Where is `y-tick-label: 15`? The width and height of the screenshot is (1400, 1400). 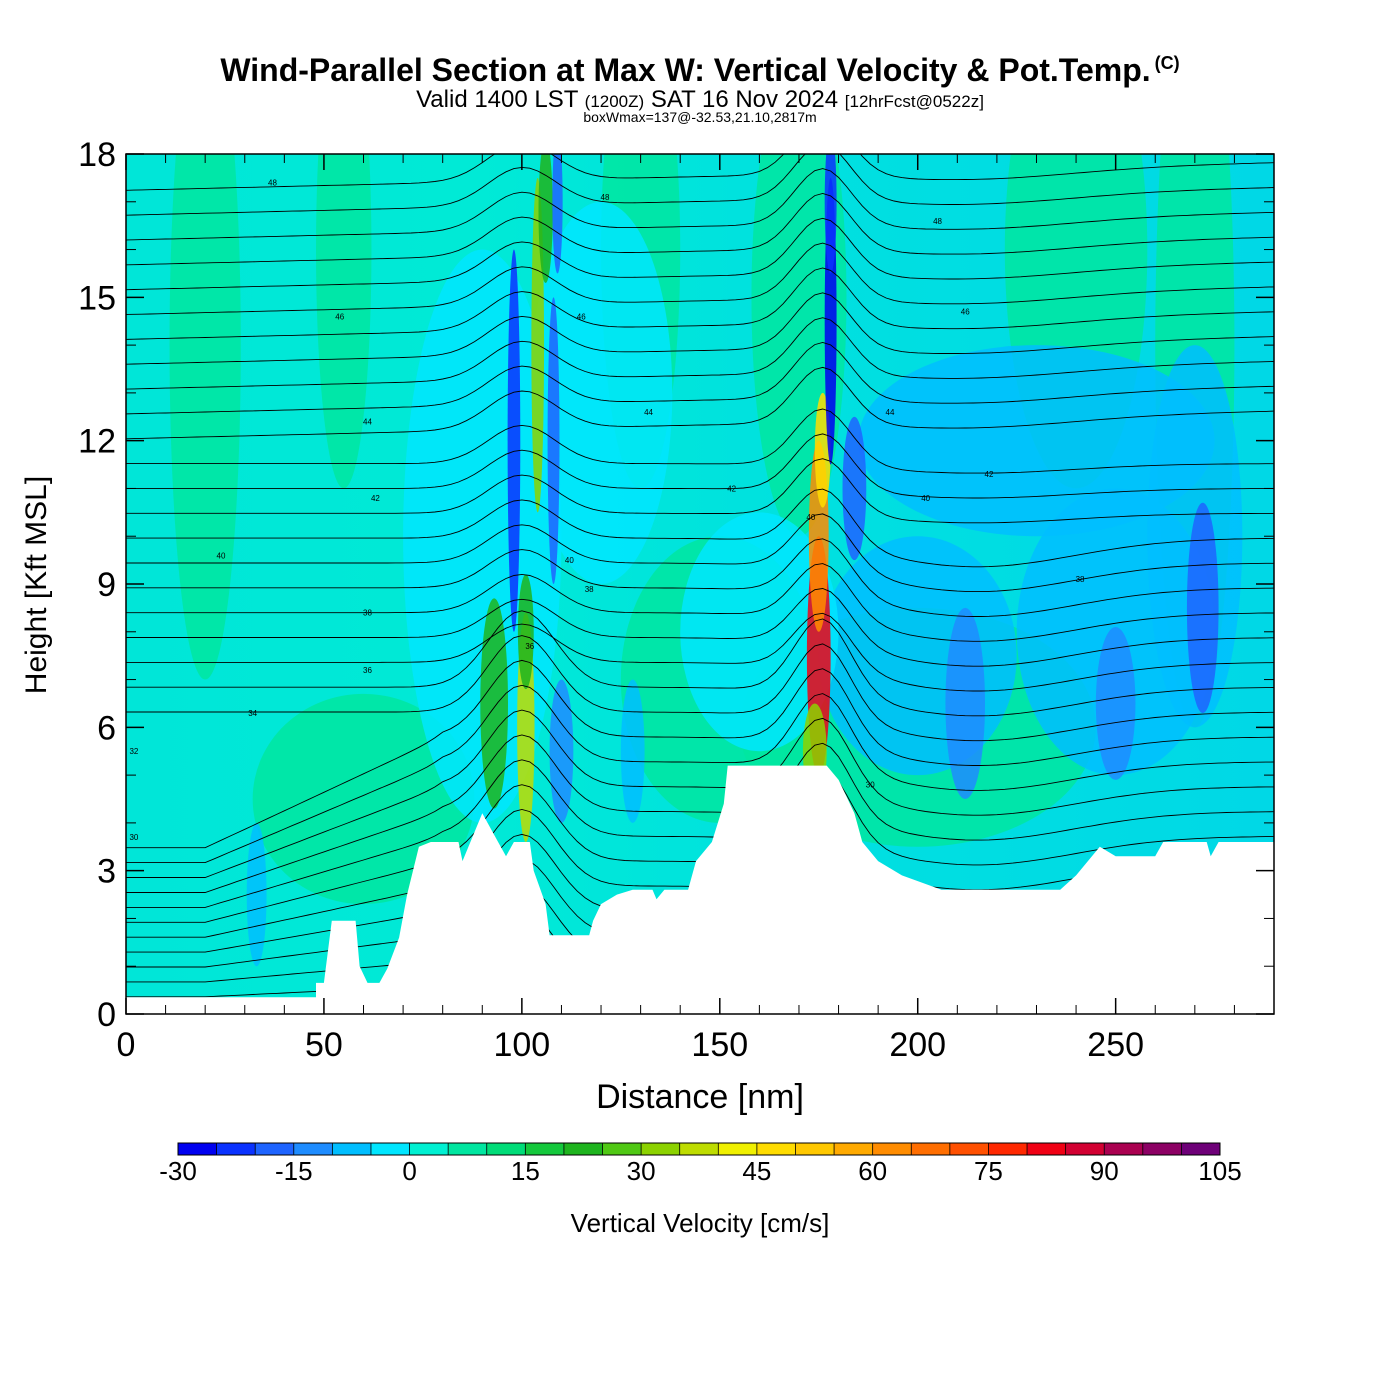
y-tick-label: 15 is located at coordinates (97, 298).